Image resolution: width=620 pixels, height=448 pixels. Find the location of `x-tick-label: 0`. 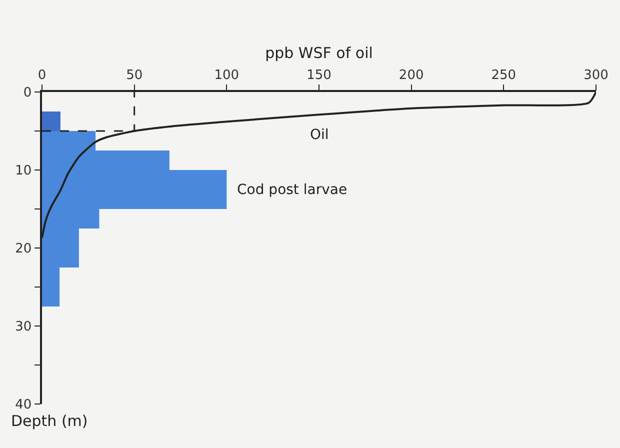

x-tick-label: 0 is located at coordinates (42, 76).